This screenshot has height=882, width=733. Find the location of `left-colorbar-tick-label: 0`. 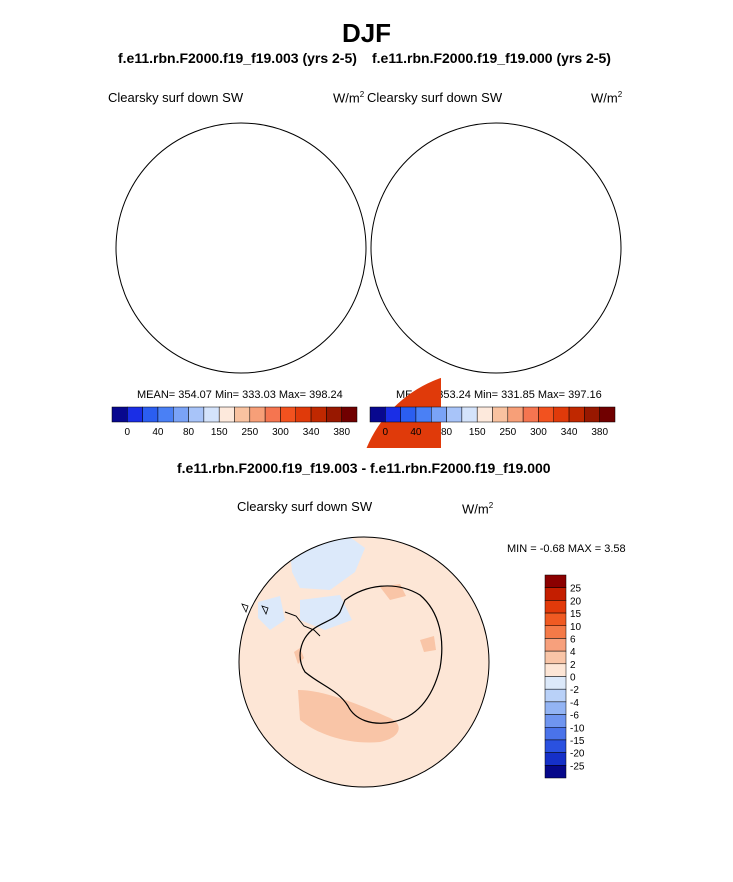

left-colorbar-tick-label: 0 is located at coordinates (128, 432).